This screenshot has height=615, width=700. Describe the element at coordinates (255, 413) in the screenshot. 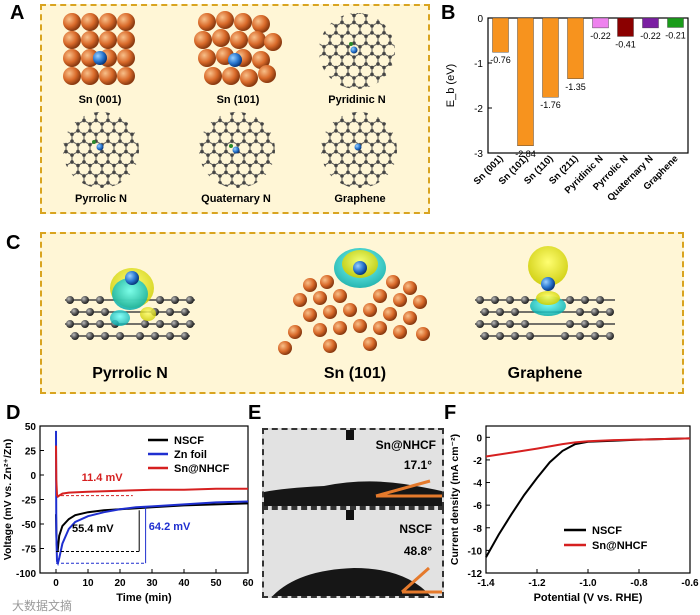

I see `panel-label-e: E` at that location.